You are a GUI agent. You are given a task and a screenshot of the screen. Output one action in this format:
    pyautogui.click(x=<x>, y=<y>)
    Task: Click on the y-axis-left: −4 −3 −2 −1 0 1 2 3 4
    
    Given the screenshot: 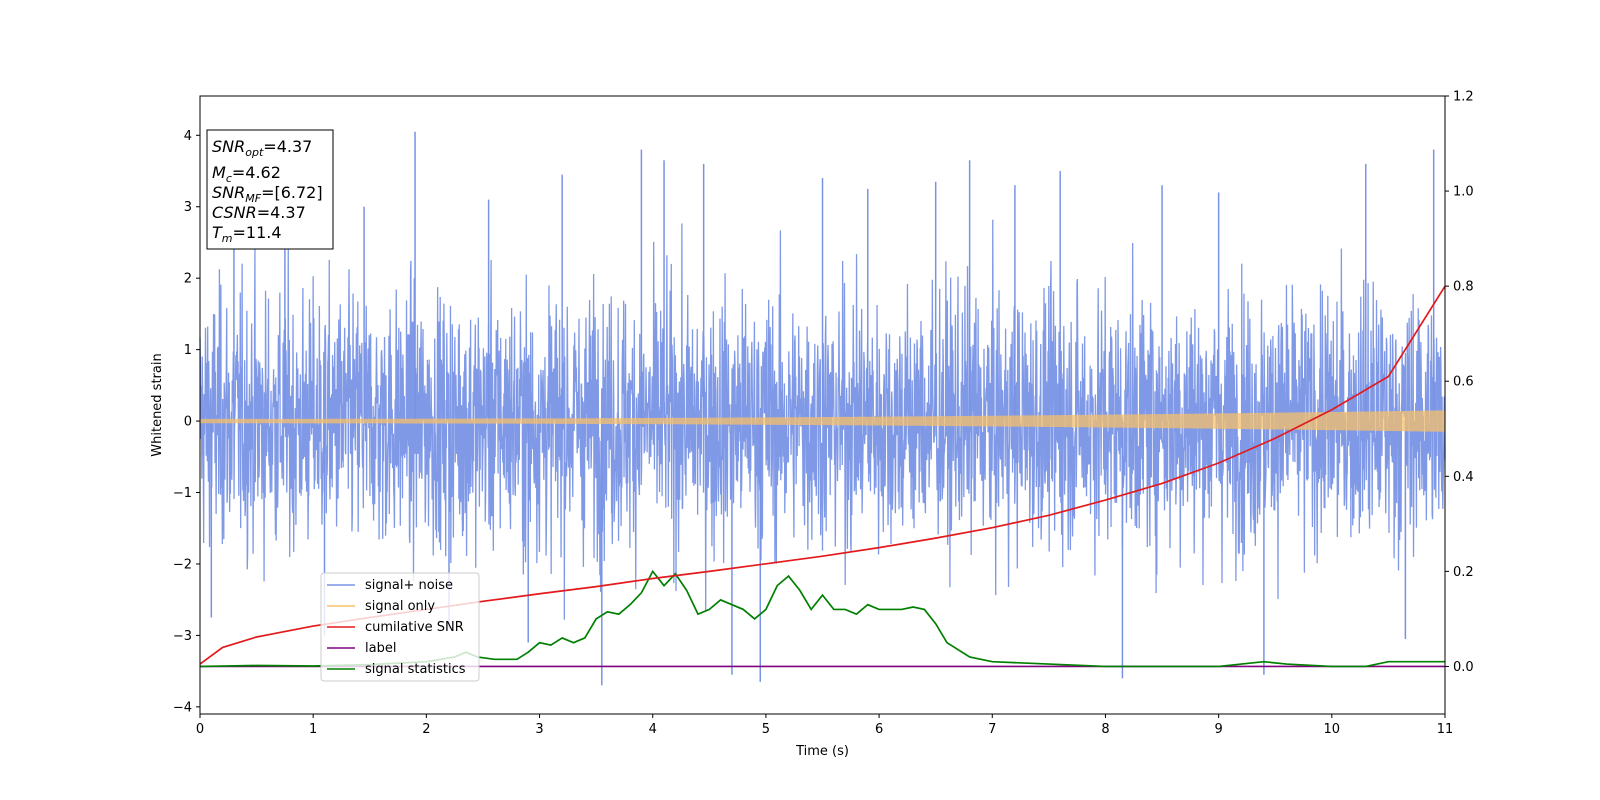 What is the action you would take?
    pyautogui.click(x=186, y=422)
    